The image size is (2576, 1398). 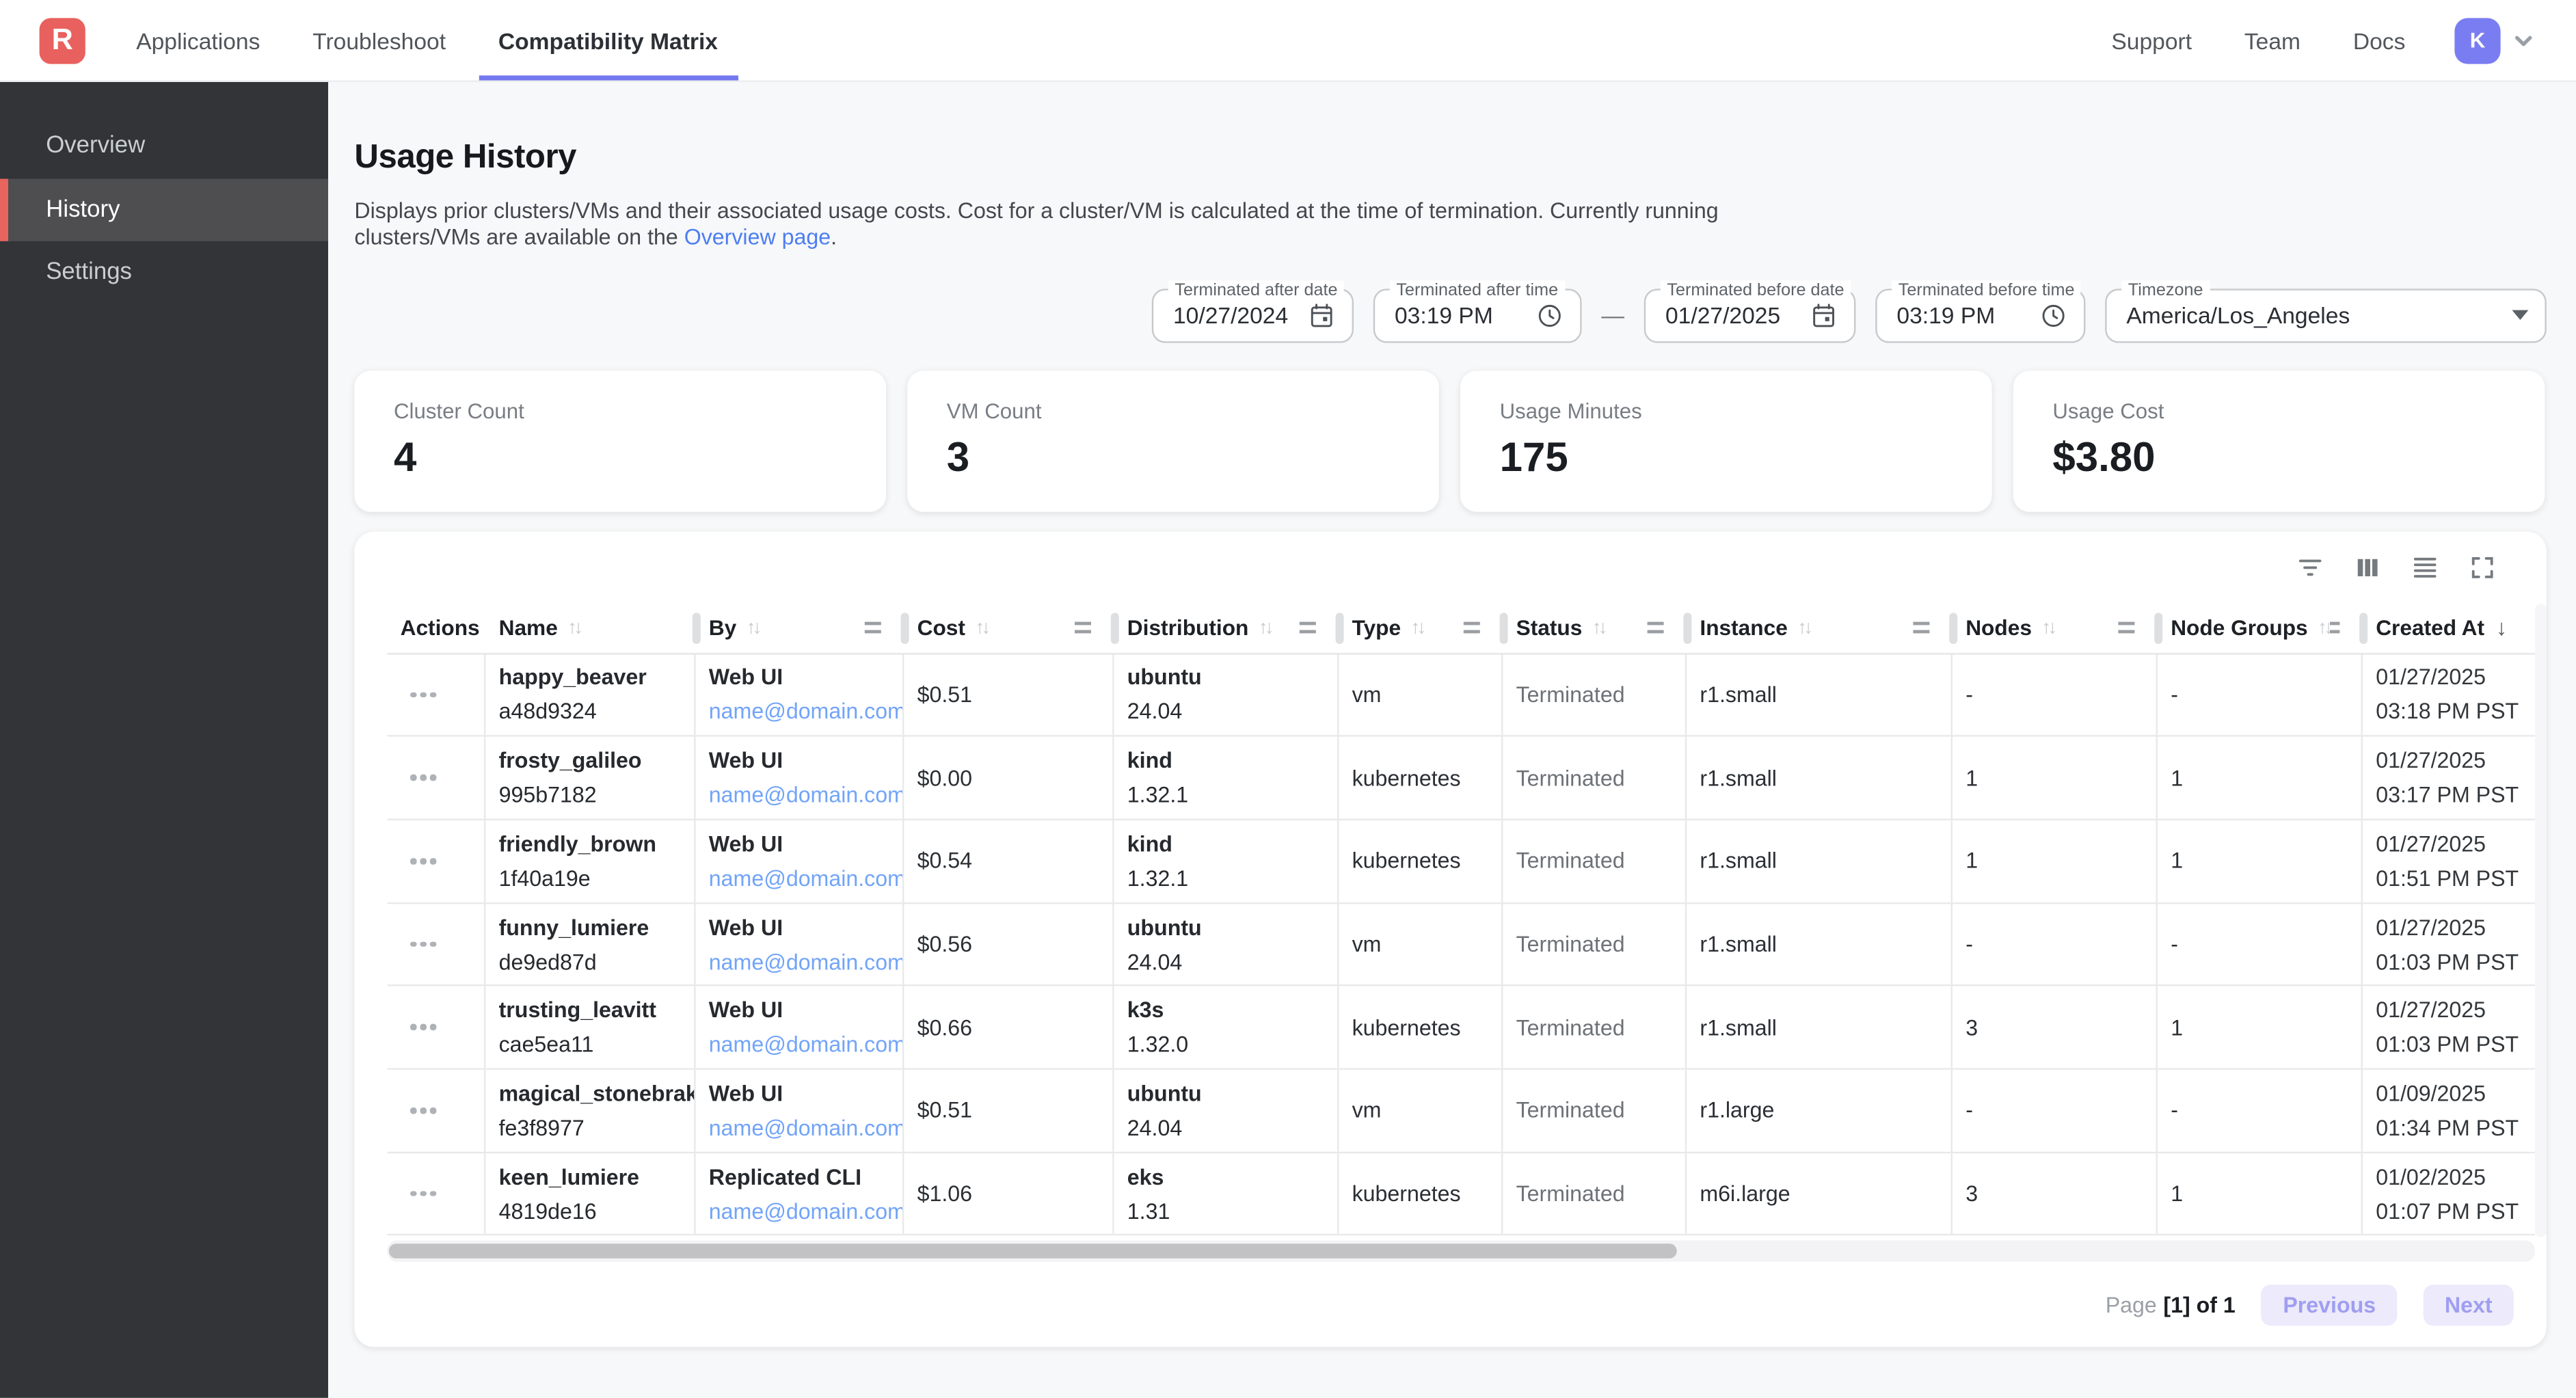 I want to click on column-label: Actions, so click(x=440, y=628).